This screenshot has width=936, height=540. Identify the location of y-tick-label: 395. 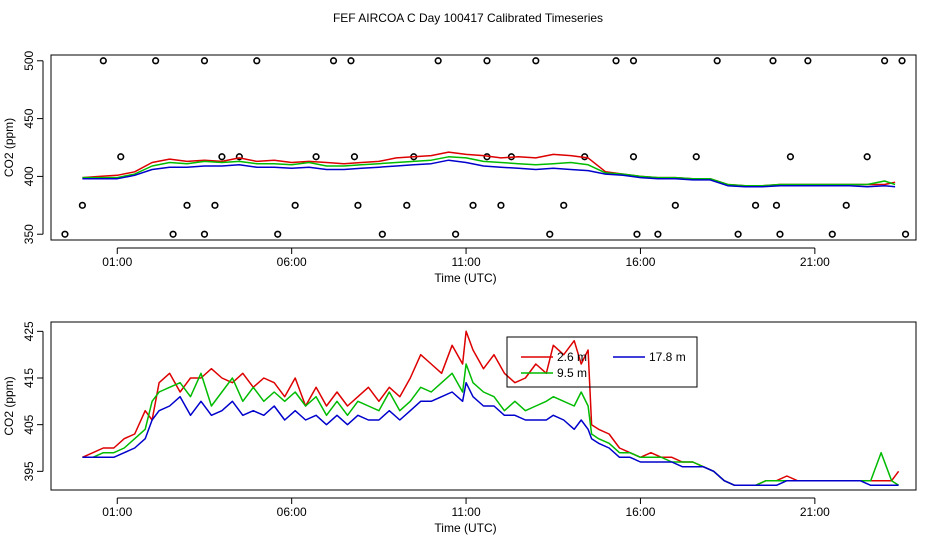
(29, 471).